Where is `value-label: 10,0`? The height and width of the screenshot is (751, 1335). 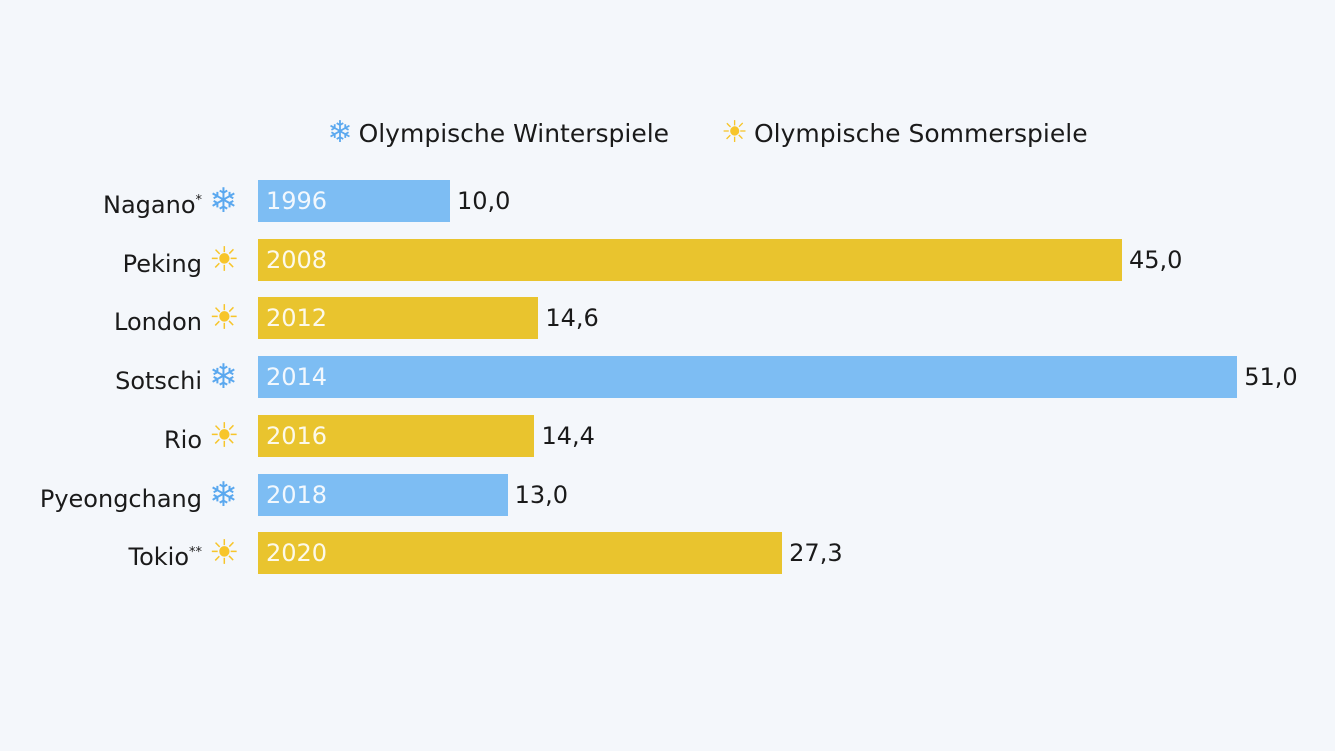 value-label: 10,0 is located at coordinates (484, 201).